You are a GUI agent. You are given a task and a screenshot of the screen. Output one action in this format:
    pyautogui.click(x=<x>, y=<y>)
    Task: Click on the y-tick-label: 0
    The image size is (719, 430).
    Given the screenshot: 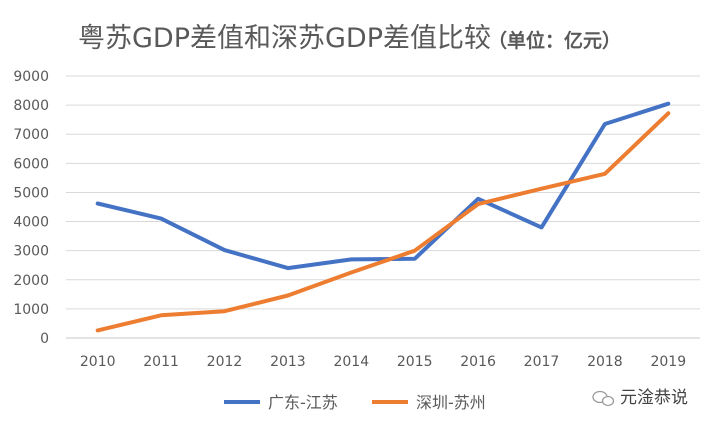 What is the action you would take?
    pyautogui.click(x=44, y=339)
    